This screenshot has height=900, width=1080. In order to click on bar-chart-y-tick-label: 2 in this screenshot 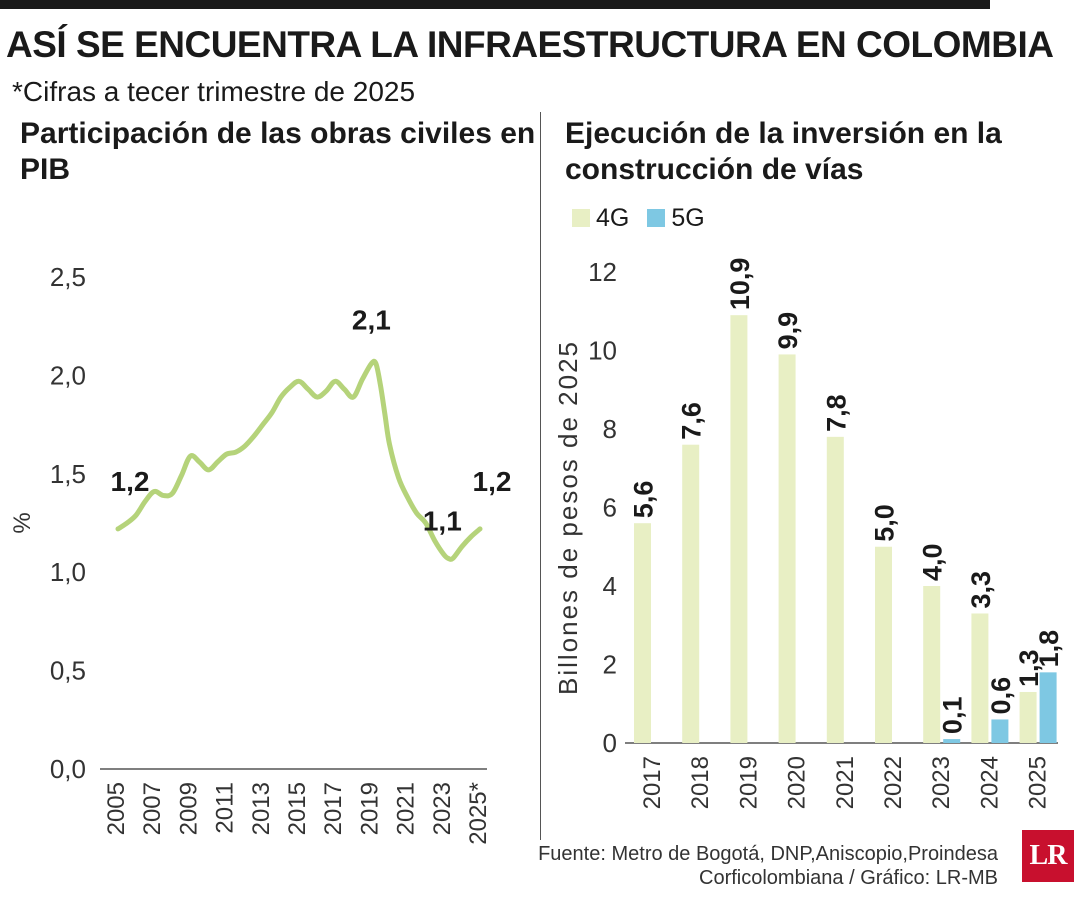, I will do `click(610, 665)`.